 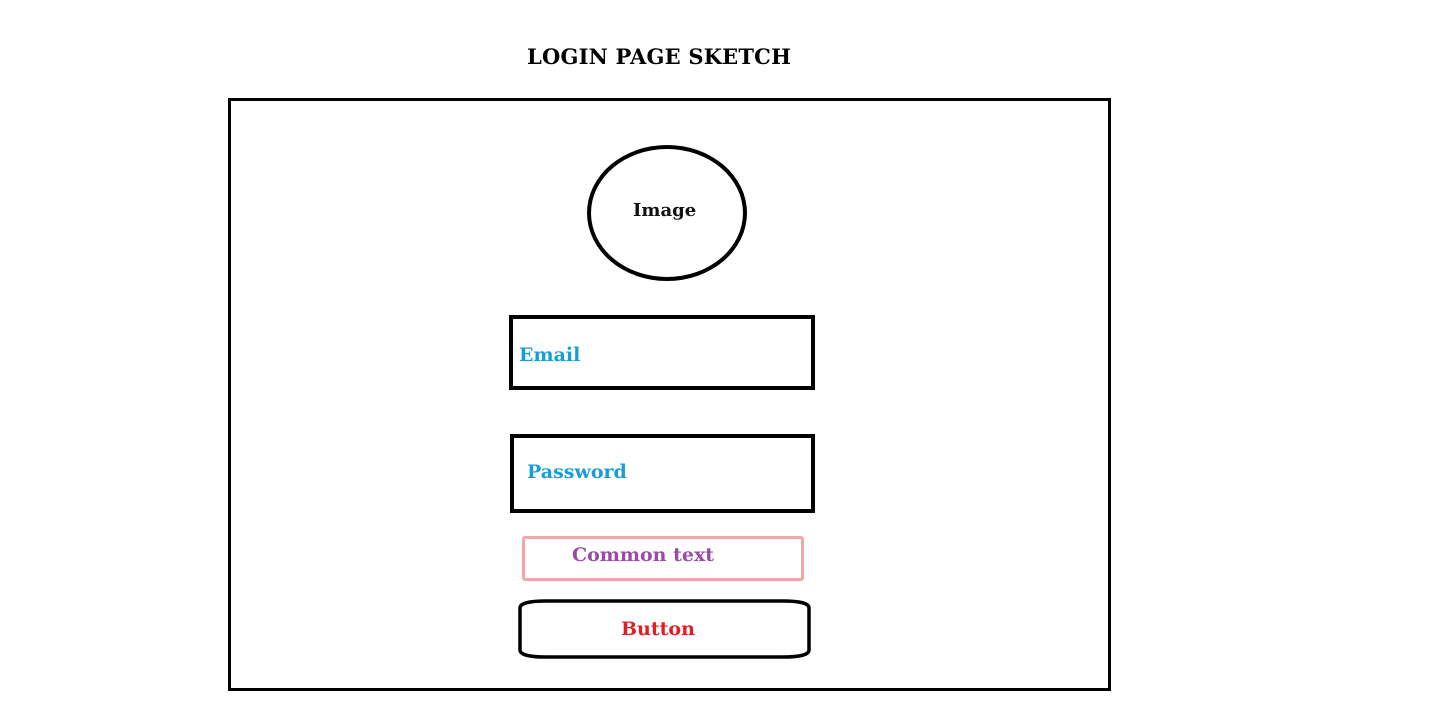 What do you see at coordinates (659, 56) in the screenshot?
I see `page-title: LOGIN PAGE SKETCH` at bounding box center [659, 56].